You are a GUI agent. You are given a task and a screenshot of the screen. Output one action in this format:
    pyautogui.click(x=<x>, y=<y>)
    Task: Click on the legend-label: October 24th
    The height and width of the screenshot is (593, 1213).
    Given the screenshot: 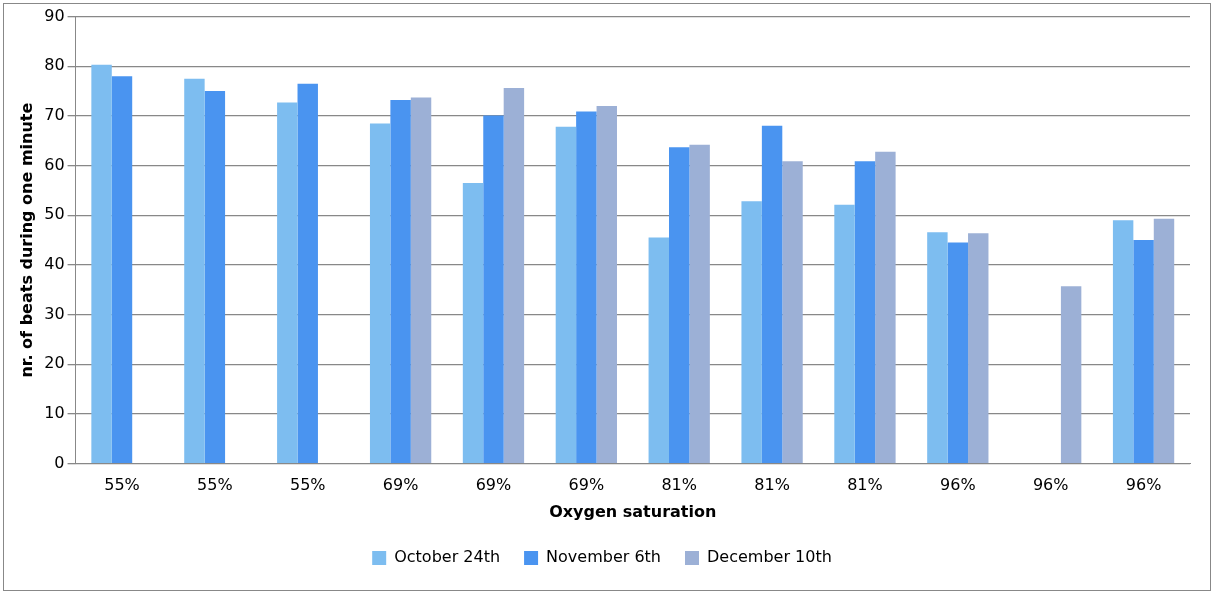 What is the action you would take?
    pyautogui.click(x=447, y=557)
    